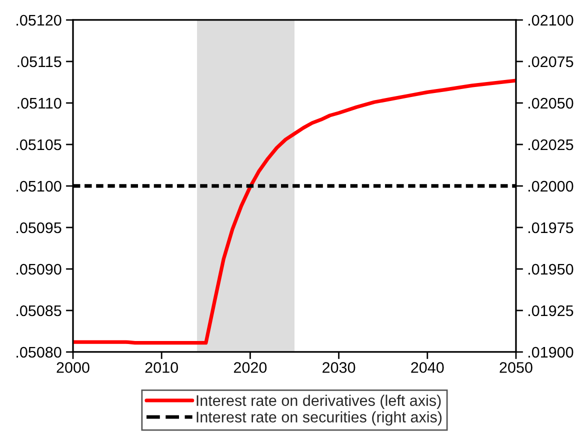 The height and width of the screenshot is (446, 578). What do you see at coordinates (40, 103) in the screenshot?
I see `y-tick-label: .05110` at bounding box center [40, 103].